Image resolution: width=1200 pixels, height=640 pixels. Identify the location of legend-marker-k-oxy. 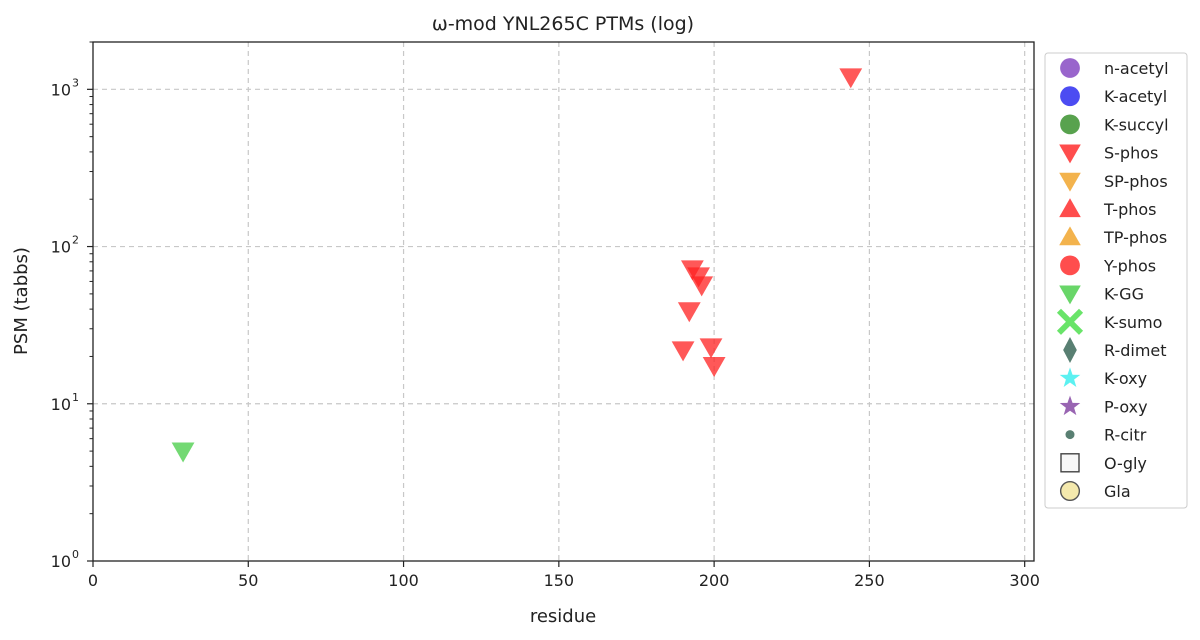
(1070, 377).